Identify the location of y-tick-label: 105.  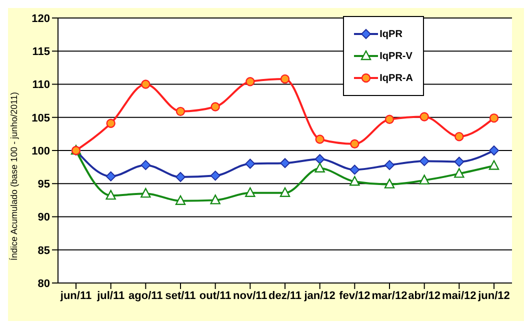
(41, 118).